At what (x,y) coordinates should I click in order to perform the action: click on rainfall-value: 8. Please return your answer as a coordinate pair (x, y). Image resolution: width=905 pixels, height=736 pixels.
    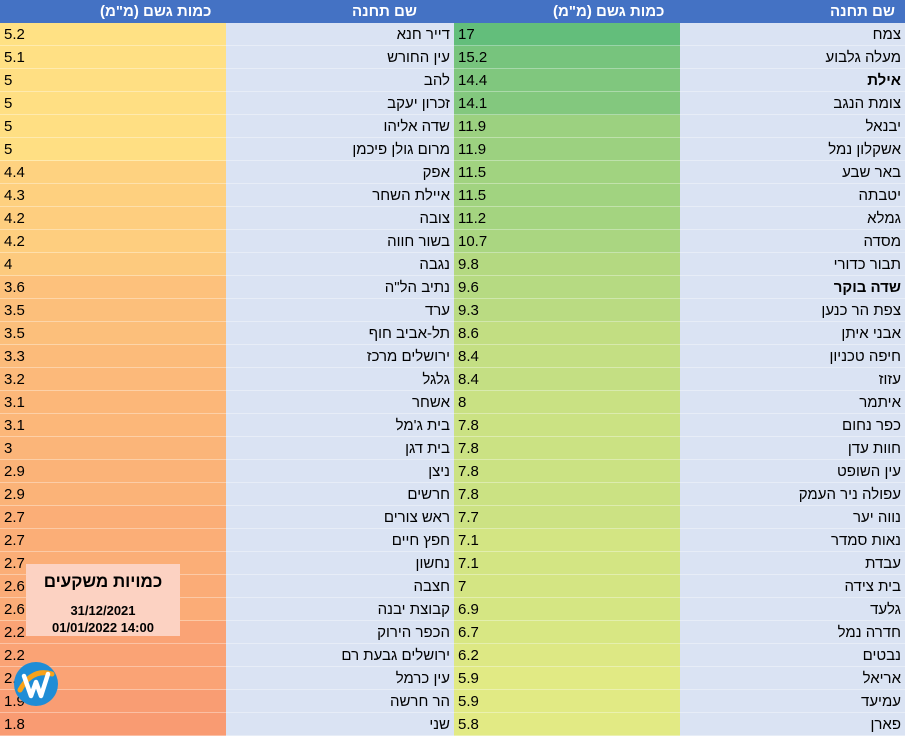
    Looking at the image, I should click on (567, 402).